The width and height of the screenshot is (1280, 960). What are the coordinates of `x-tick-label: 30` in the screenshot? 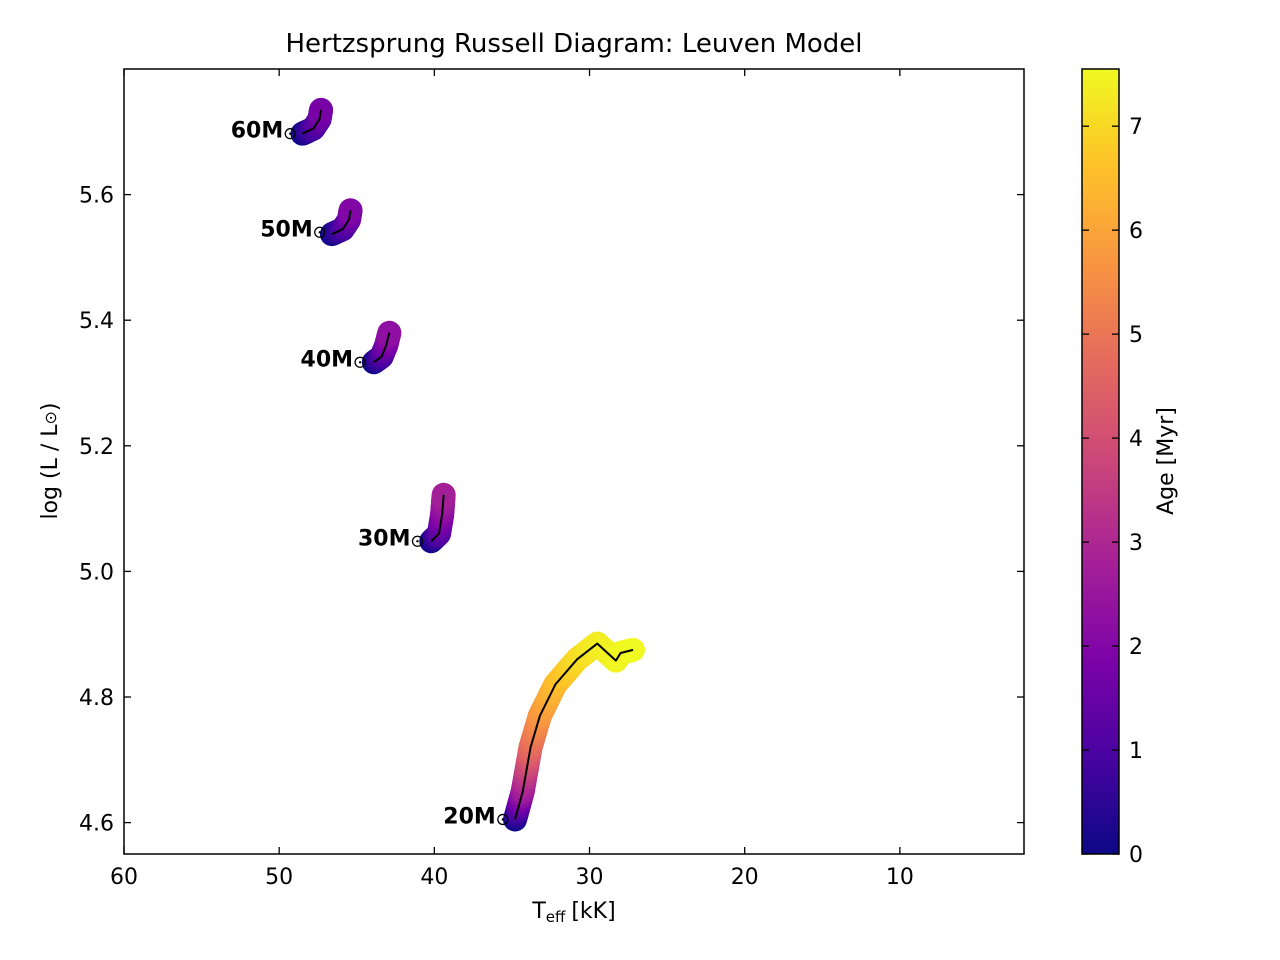 It's located at (590, 877).